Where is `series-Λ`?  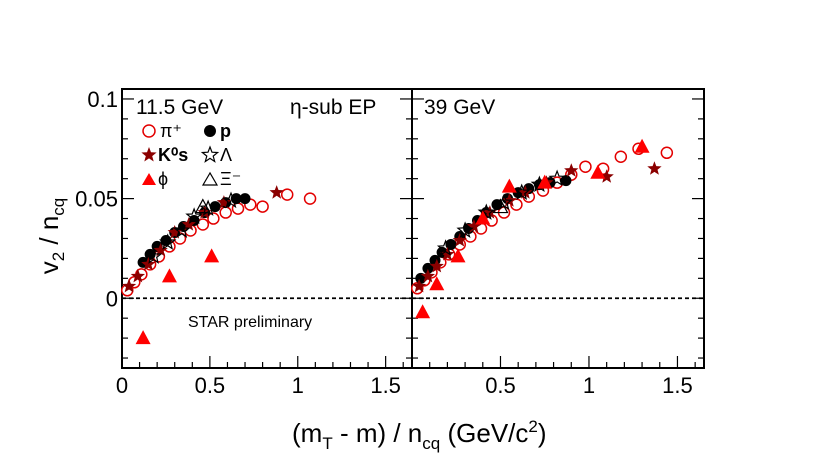 series-Λ is located at coordinates (192, 227).